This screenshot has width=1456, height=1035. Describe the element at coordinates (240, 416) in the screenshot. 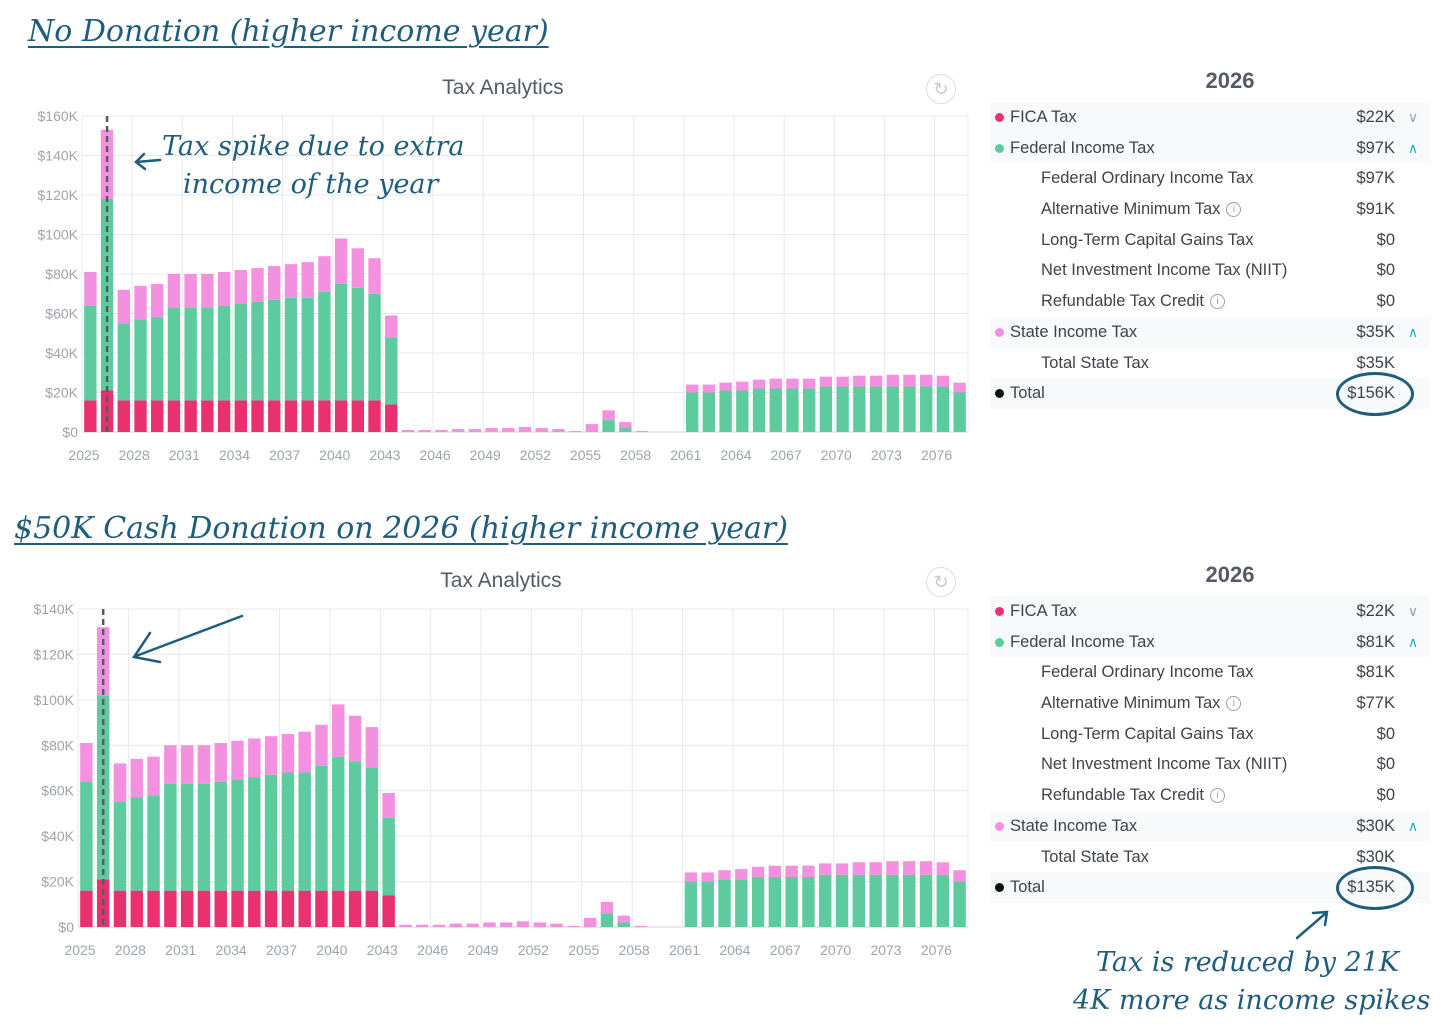

I see `bar-fica-tax-2034` at that location.